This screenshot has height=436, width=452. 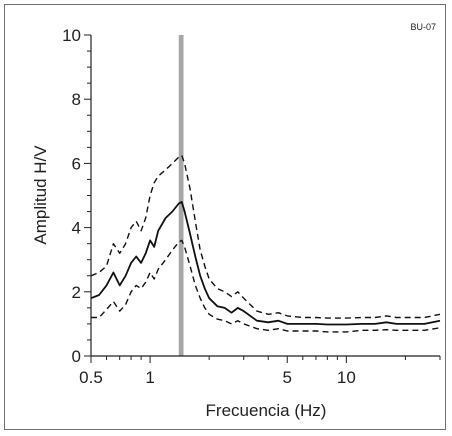 What do you see at coordinates (40, 195) in the screenshot?
I see `y-axis-title: Amplitud H/V` at bounding box center [40, 195].